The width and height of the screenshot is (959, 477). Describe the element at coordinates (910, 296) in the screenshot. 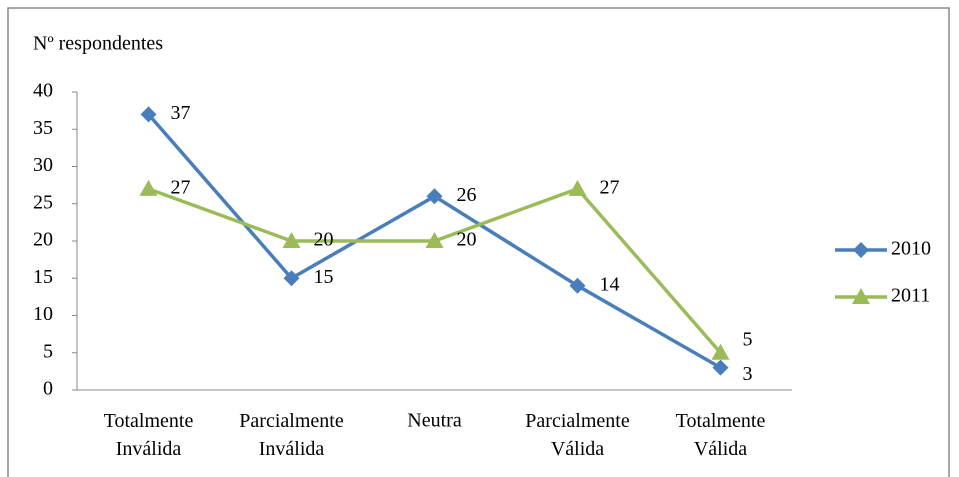

I see `legend-label: 2011` at that location.